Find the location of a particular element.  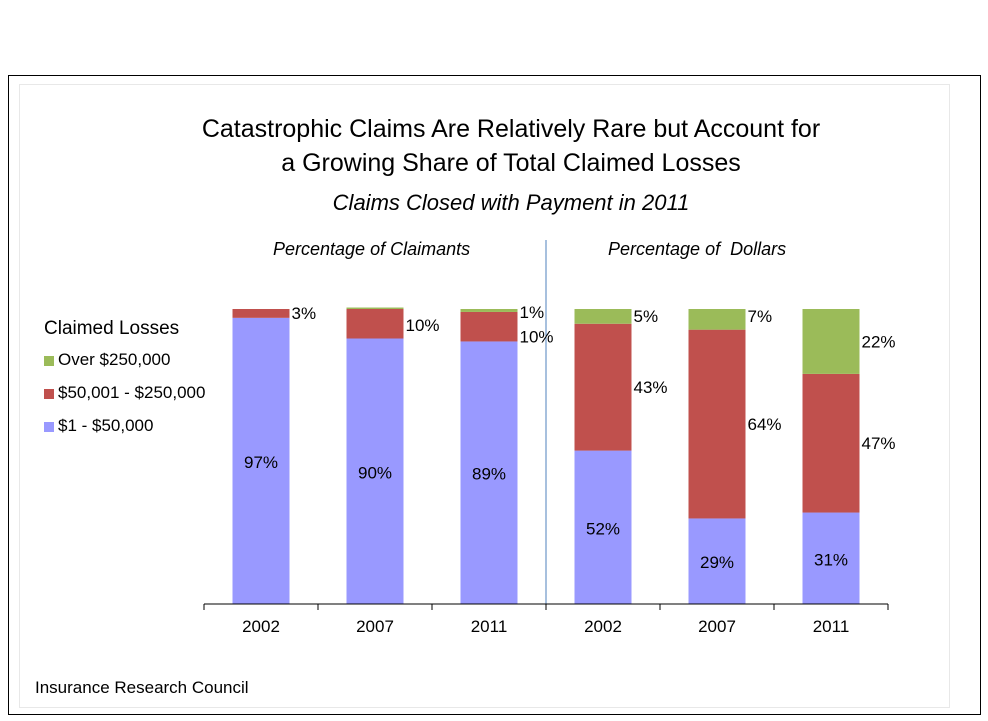

data-label: 43% is located at coordinates (651, 387).